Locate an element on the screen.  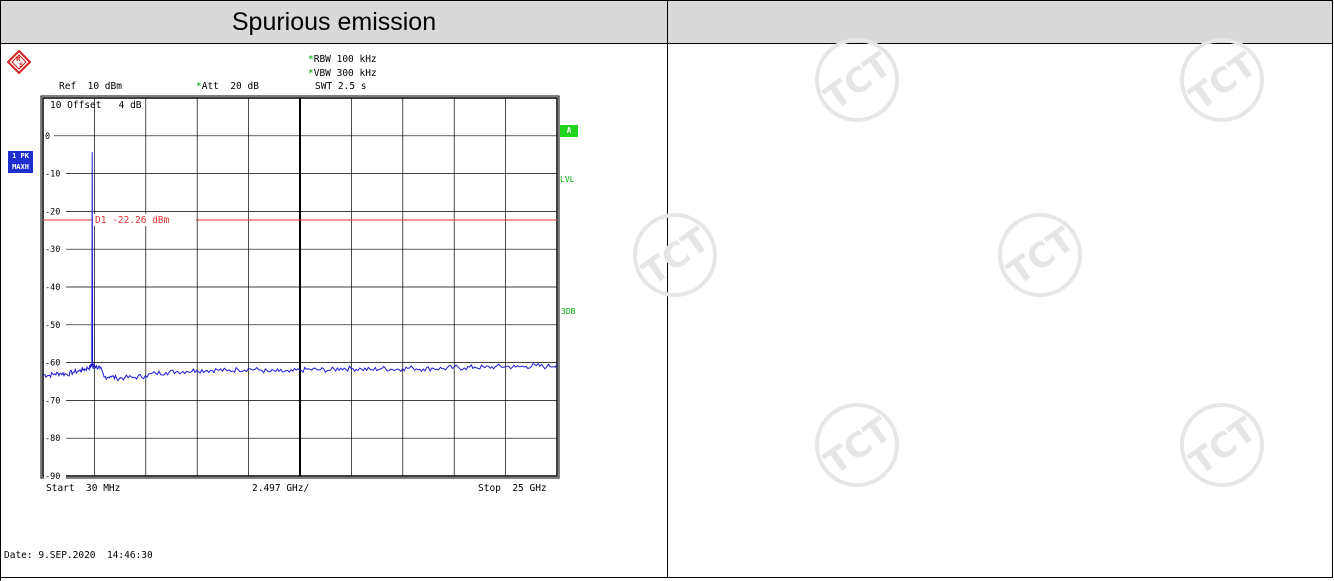
a-tag: A is located at coordinates (569, 131).